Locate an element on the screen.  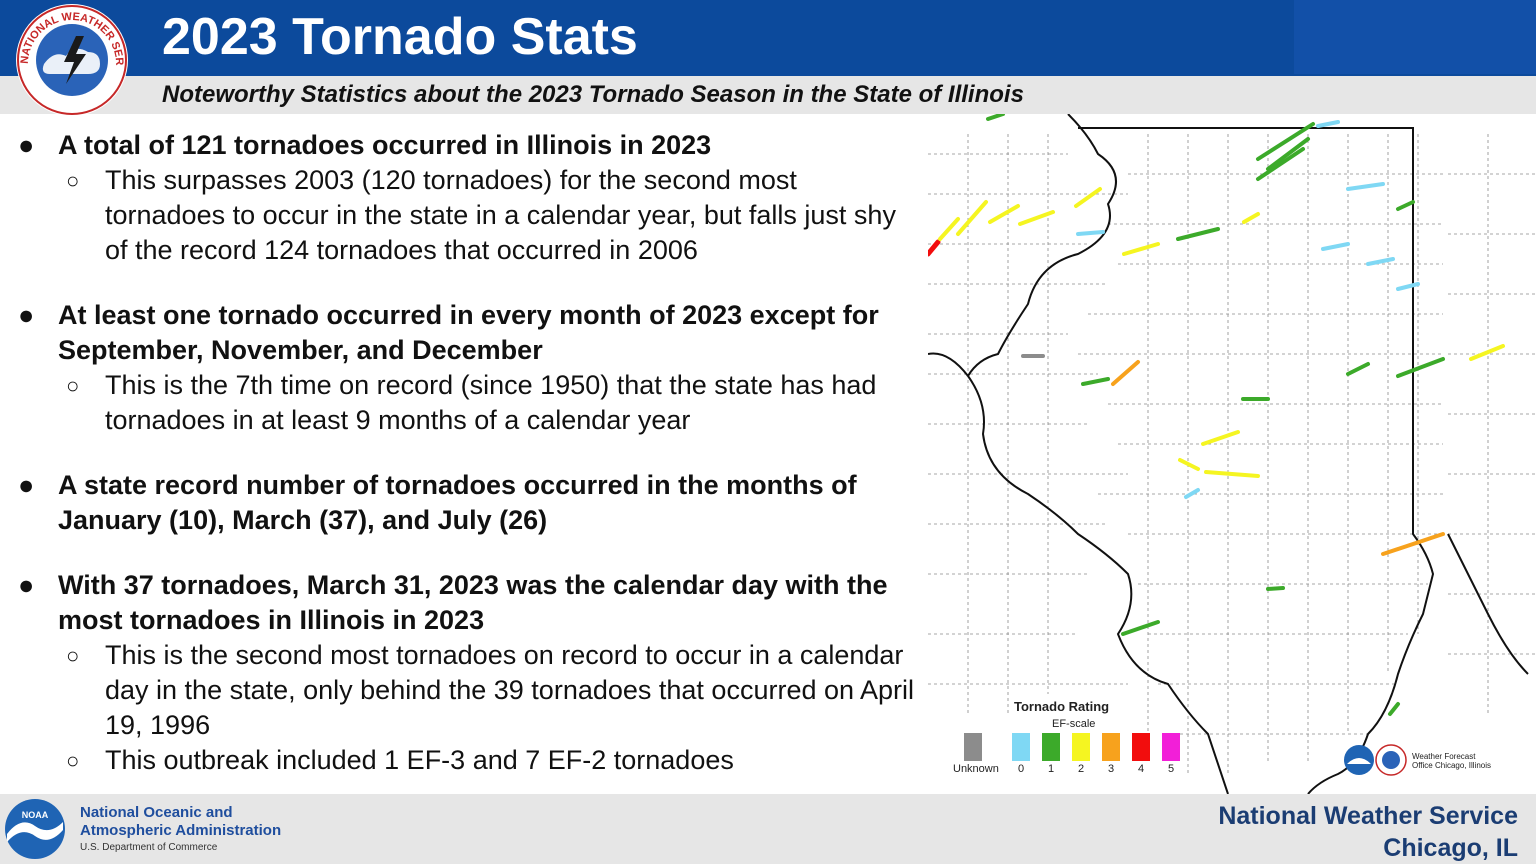
noaa-name-line2: Atmospheric Administration is located at coordinates (181, 830).